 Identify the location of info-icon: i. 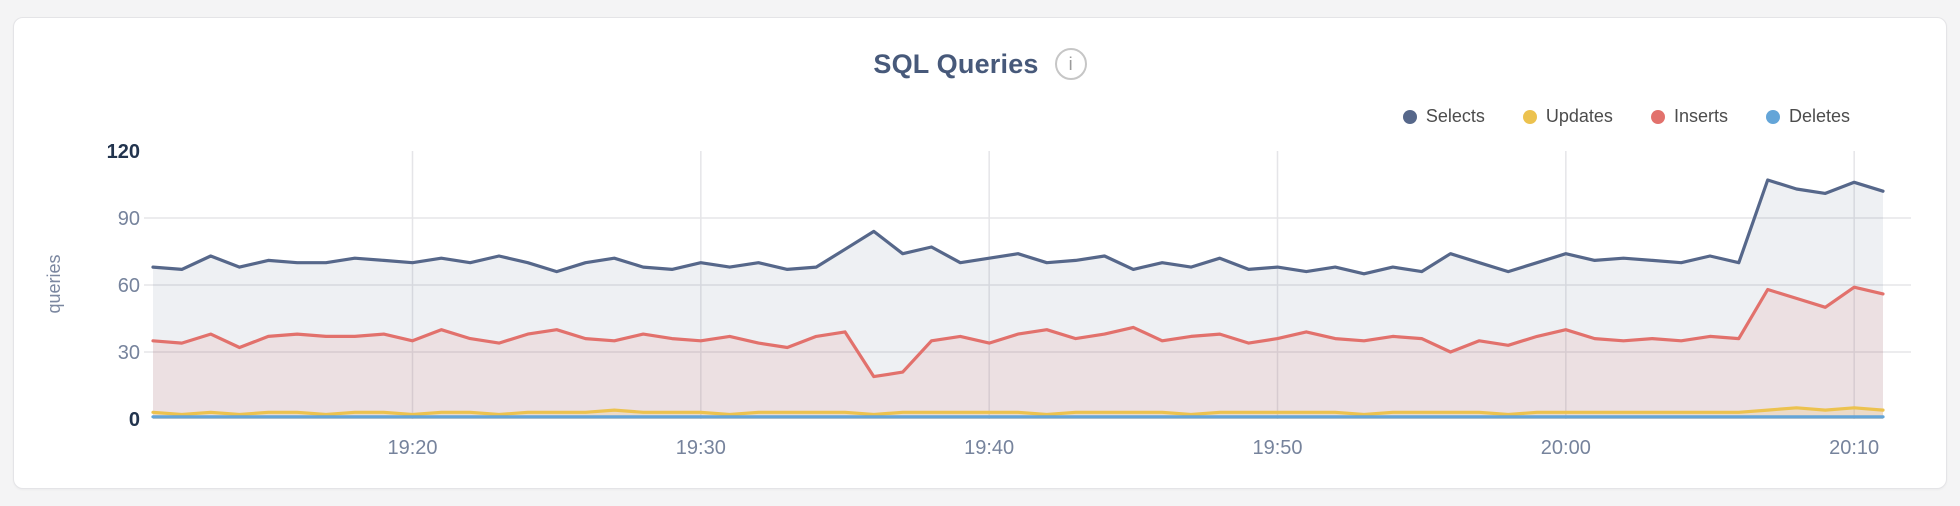
(1070, 64).